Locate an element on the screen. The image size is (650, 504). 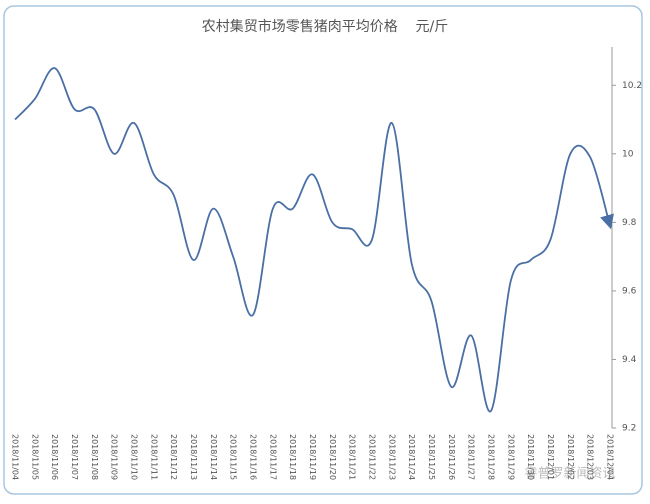
x-tick-label: 2018/11/09 is located at coordinates (114, 457).